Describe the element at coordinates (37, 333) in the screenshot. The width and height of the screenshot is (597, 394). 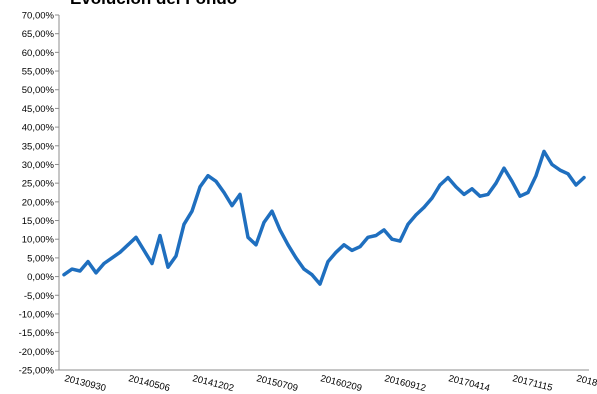
I see `y-tick-label: -15,00%` at that location.